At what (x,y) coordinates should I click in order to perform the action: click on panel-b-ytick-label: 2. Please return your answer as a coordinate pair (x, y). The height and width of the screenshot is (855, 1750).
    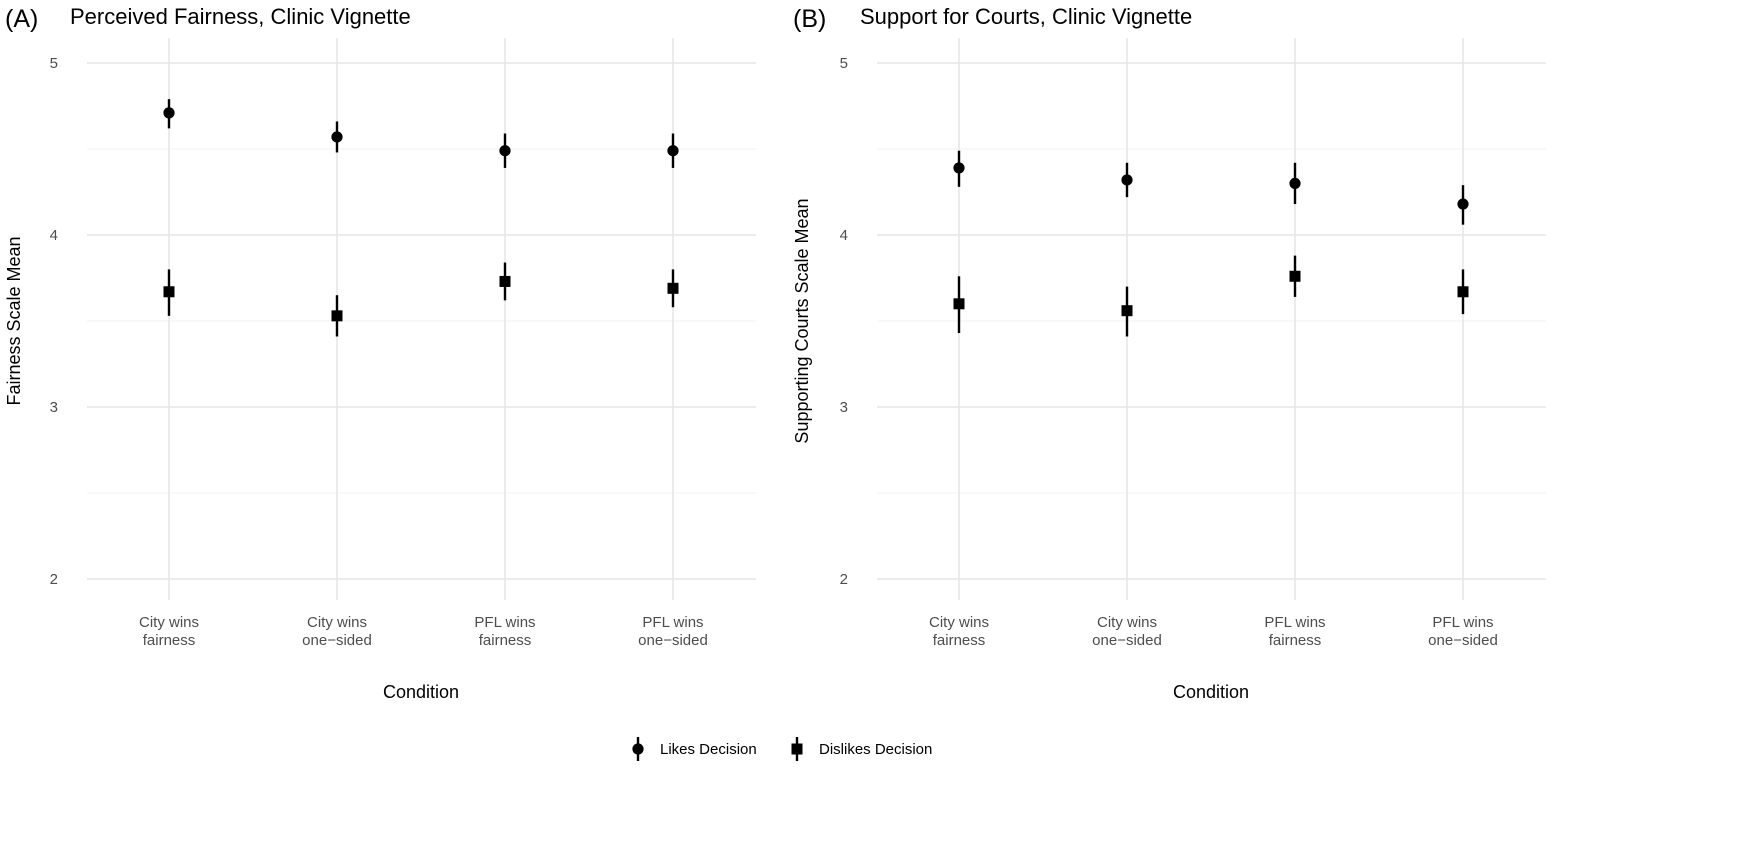
    Looking at the image, I should click on (844, 579).